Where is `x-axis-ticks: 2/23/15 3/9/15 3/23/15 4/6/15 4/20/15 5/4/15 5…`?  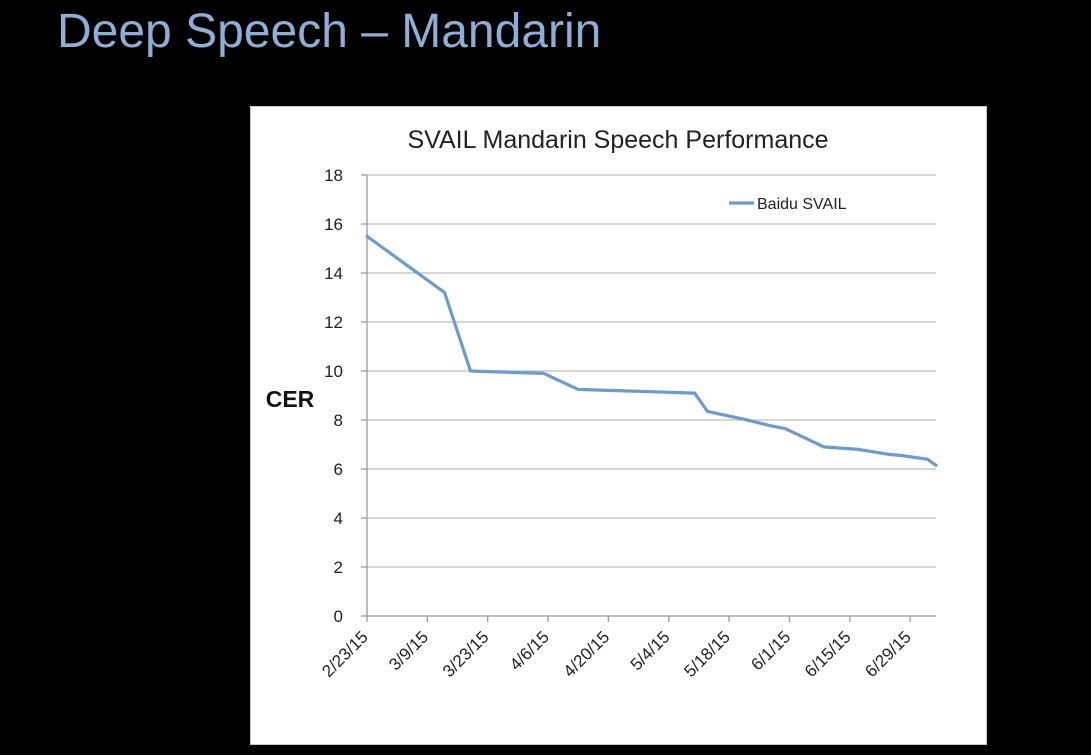 x-axis-ticks: 2/23/15 3/9/15 3/23/15 4/6/15 4/20/15 5/4/15 5… is located at coordinates (616, 648).